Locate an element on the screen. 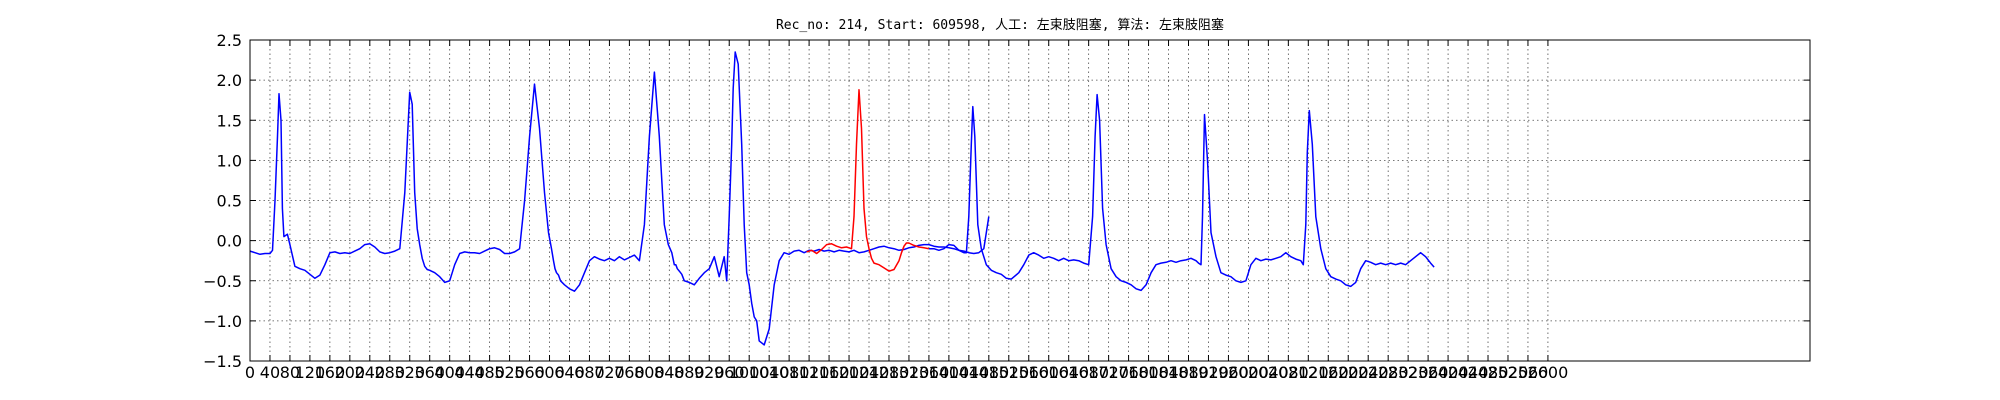  x-tick-label: 1760 is located at coordinates (1128, 372).